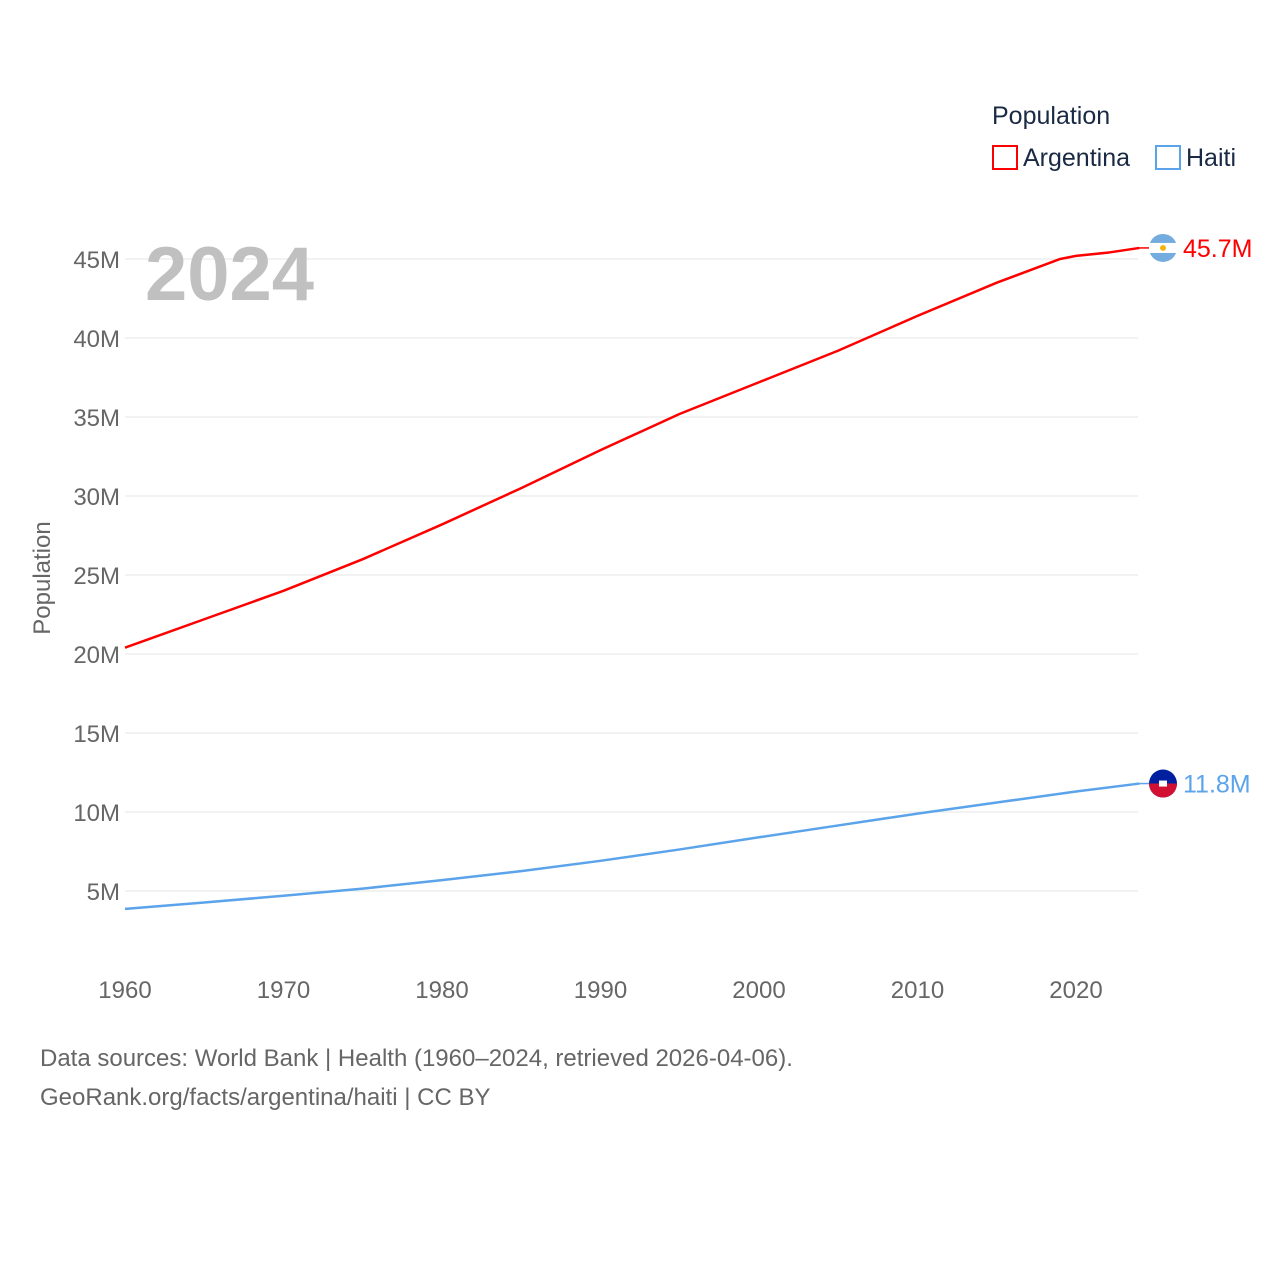 The image size is (1280, 1280). I want to click on y-tick-label: 20M, so click(96, 655).